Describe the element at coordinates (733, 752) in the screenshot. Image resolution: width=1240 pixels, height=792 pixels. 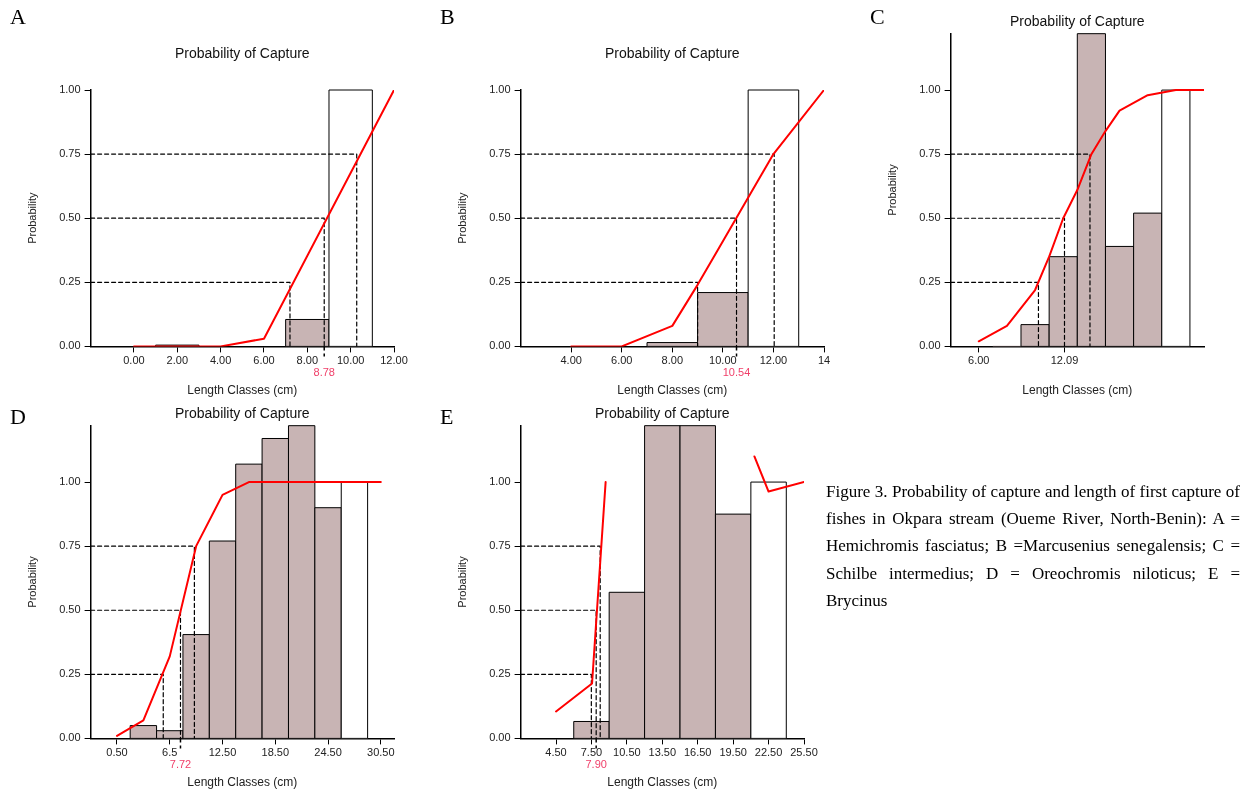
I see `x-tick-label: 19.50` at that location.